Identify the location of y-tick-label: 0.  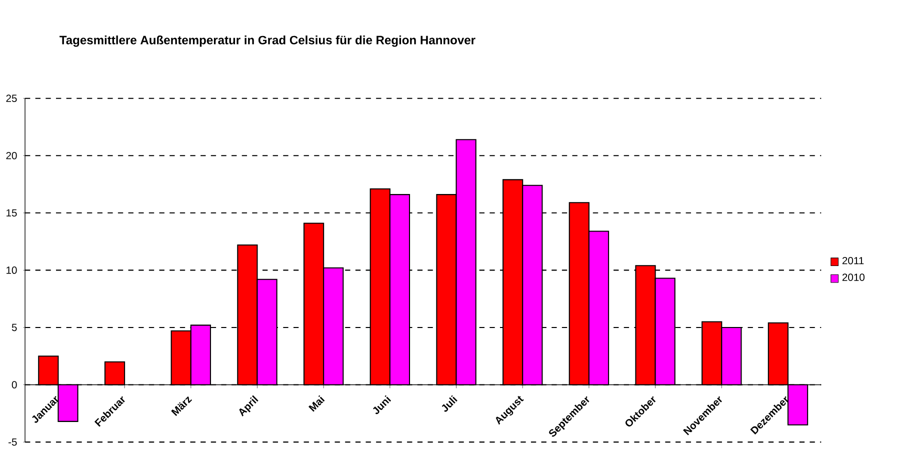
(14, 384).